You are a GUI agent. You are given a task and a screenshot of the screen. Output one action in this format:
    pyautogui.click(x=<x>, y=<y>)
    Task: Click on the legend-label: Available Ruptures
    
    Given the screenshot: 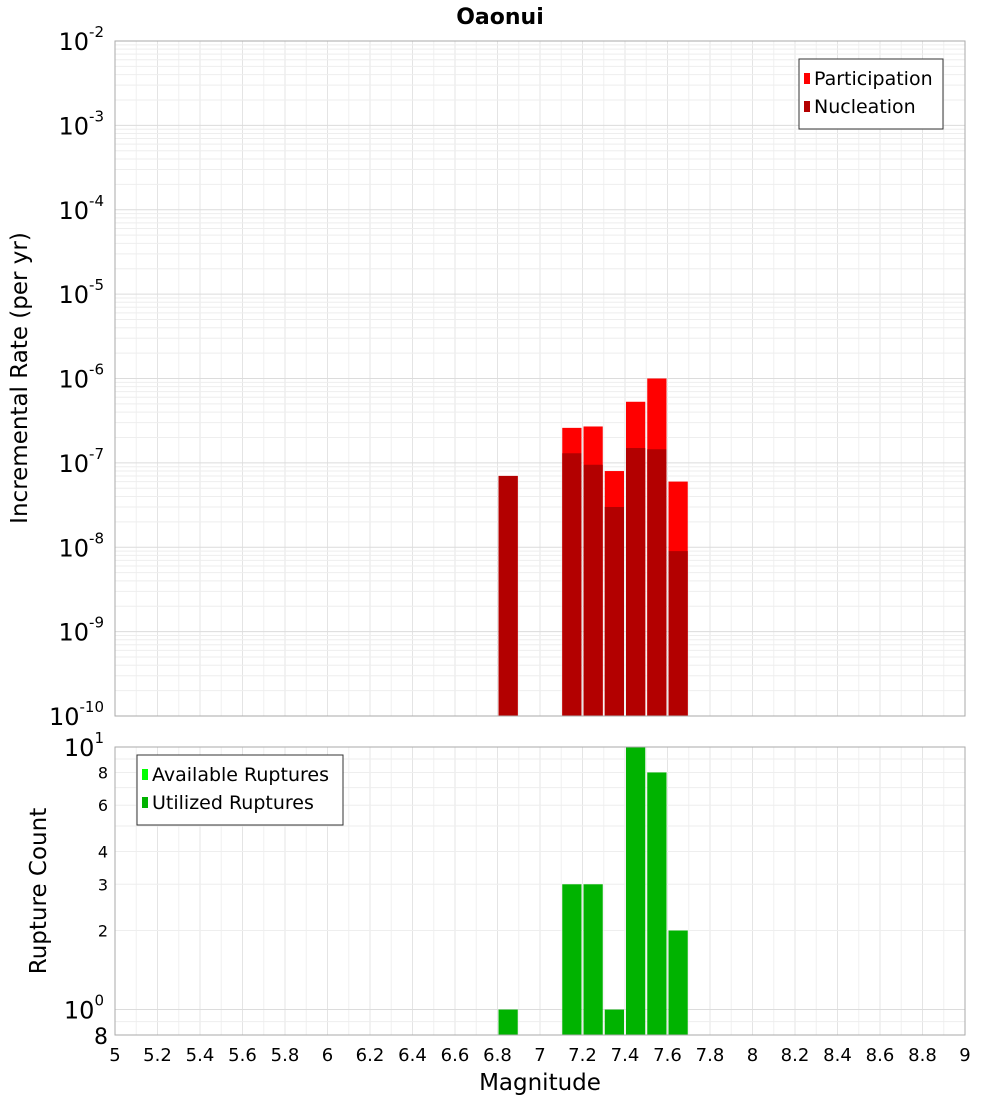 What is the action you would take?
    pyautogui.click(x=240, y=775)
    